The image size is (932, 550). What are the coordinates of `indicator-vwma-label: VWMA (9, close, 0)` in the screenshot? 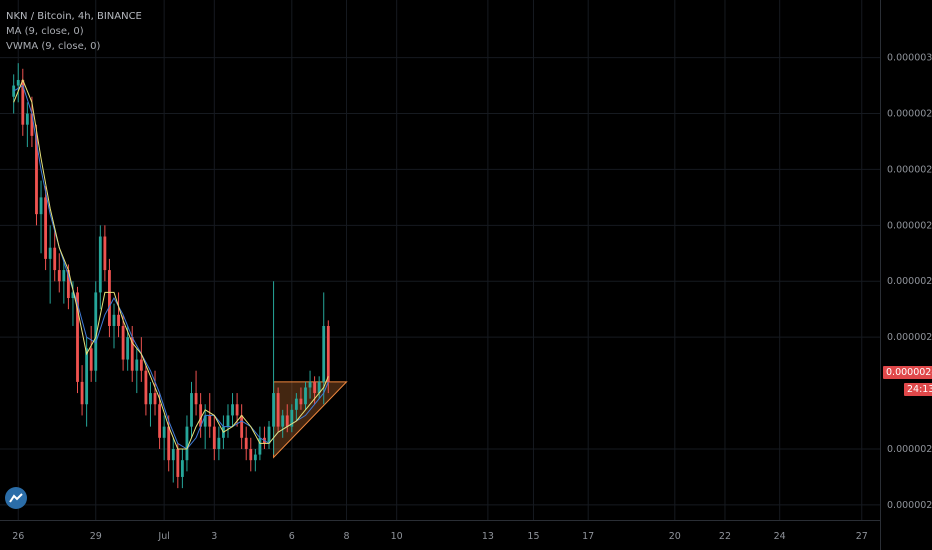 It's located at (53, 46).